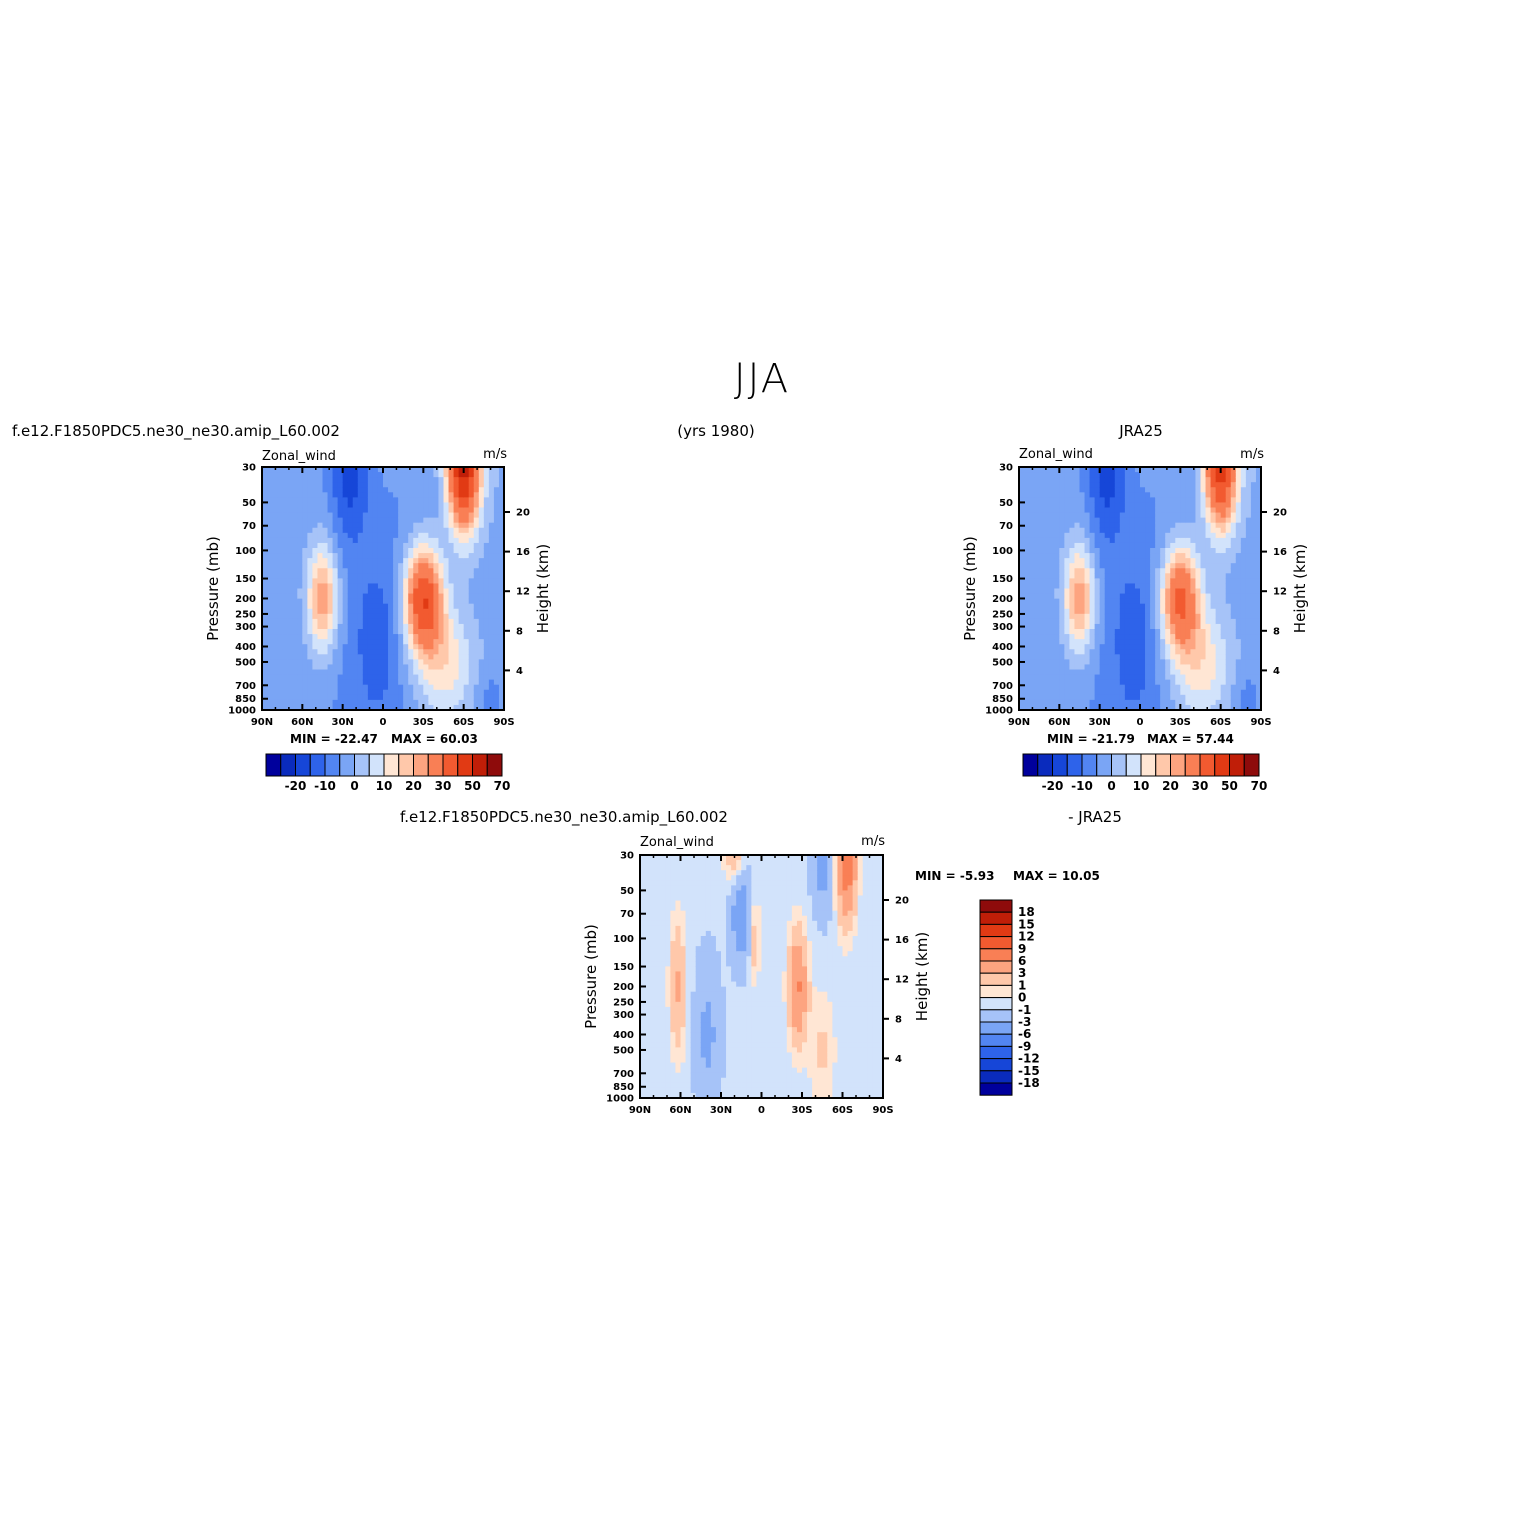 The image size is (1525, 1525). What do you see at coordinates (245, 614) in the screenshot?
I see `y-tick-label: 250` at bounding box center [245, 614].